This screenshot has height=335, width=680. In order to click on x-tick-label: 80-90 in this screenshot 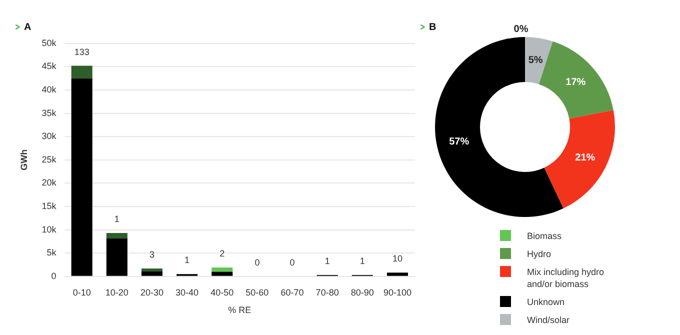, I will do `click(362, 292)`.